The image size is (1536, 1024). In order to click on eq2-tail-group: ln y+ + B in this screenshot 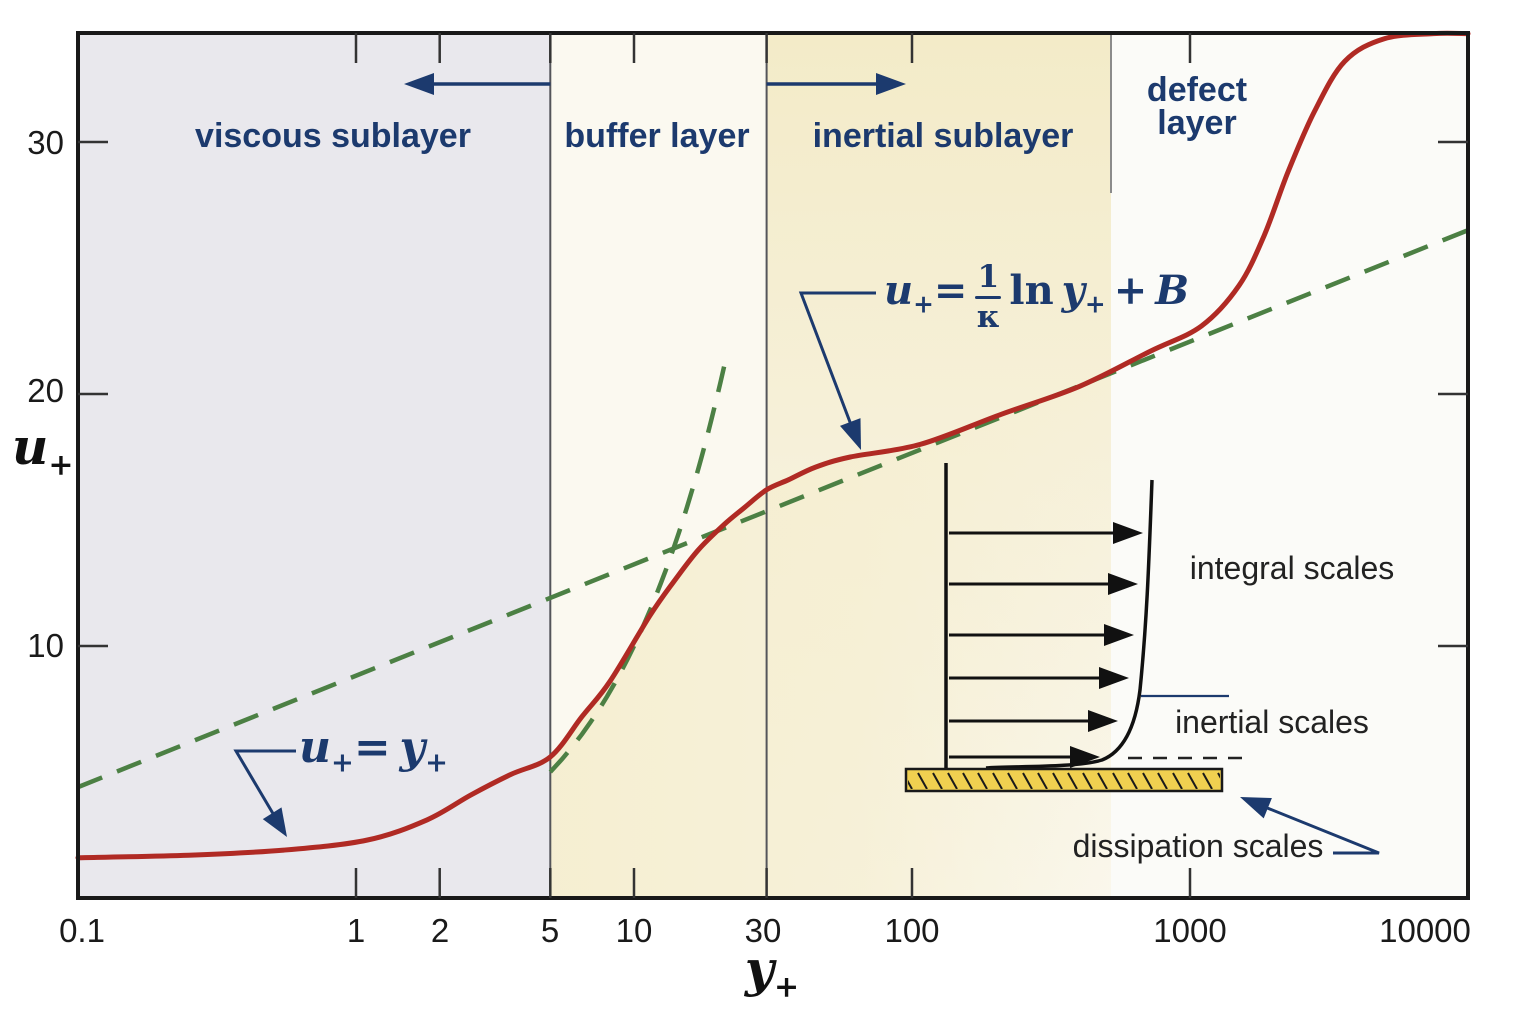, I will do `click(1099, 296)`.